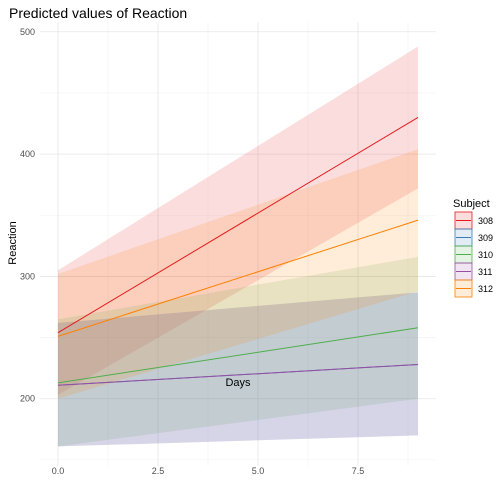  I want to click on y-tick-label: 400, so click(27, 154).